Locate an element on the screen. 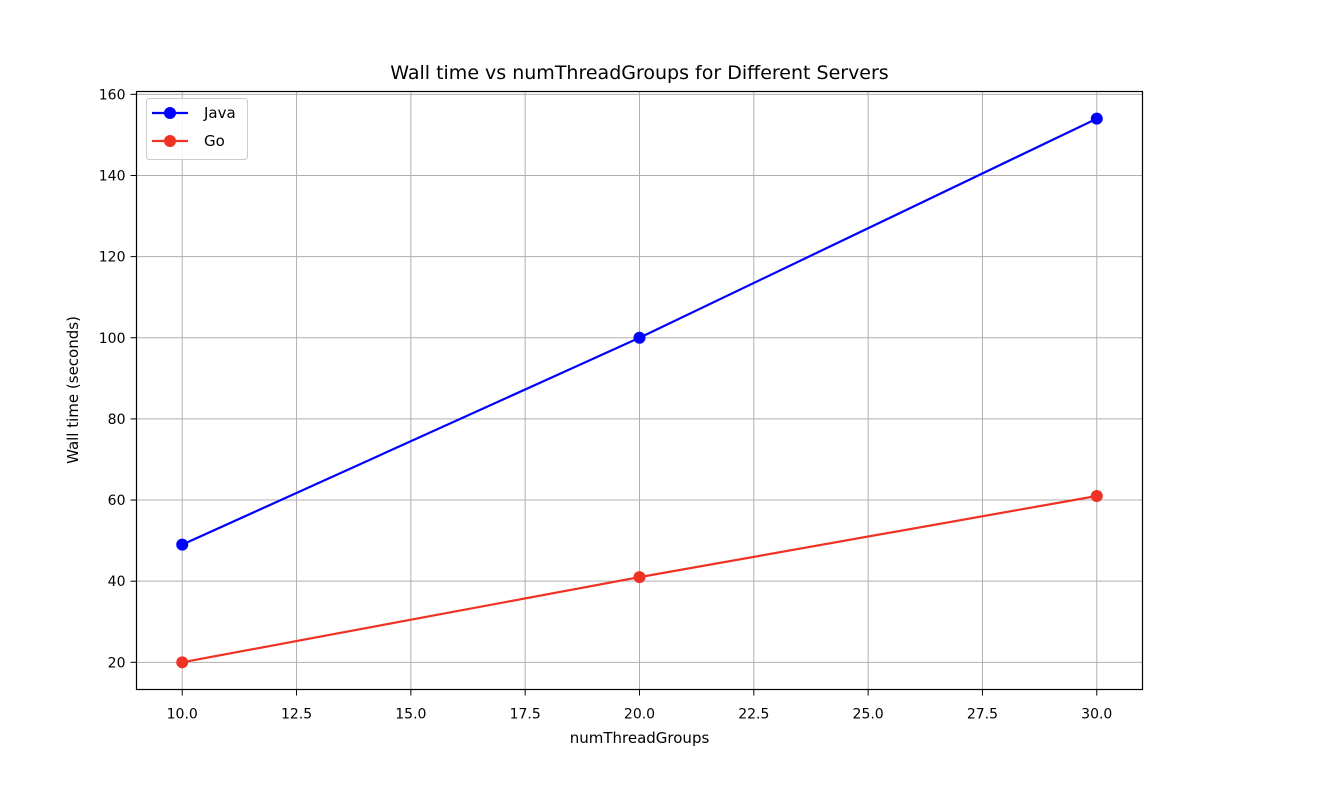 The image size is (1340, 806). x-tick-label: 20.0 is located at coordinates (639, 715).